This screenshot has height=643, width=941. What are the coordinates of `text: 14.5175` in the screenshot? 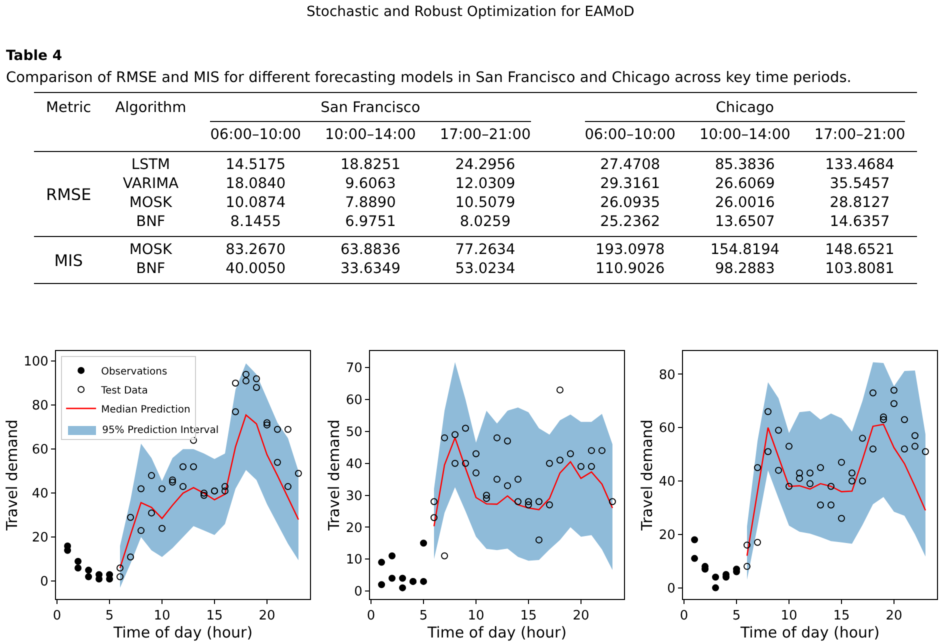 It's located at (256, 165).